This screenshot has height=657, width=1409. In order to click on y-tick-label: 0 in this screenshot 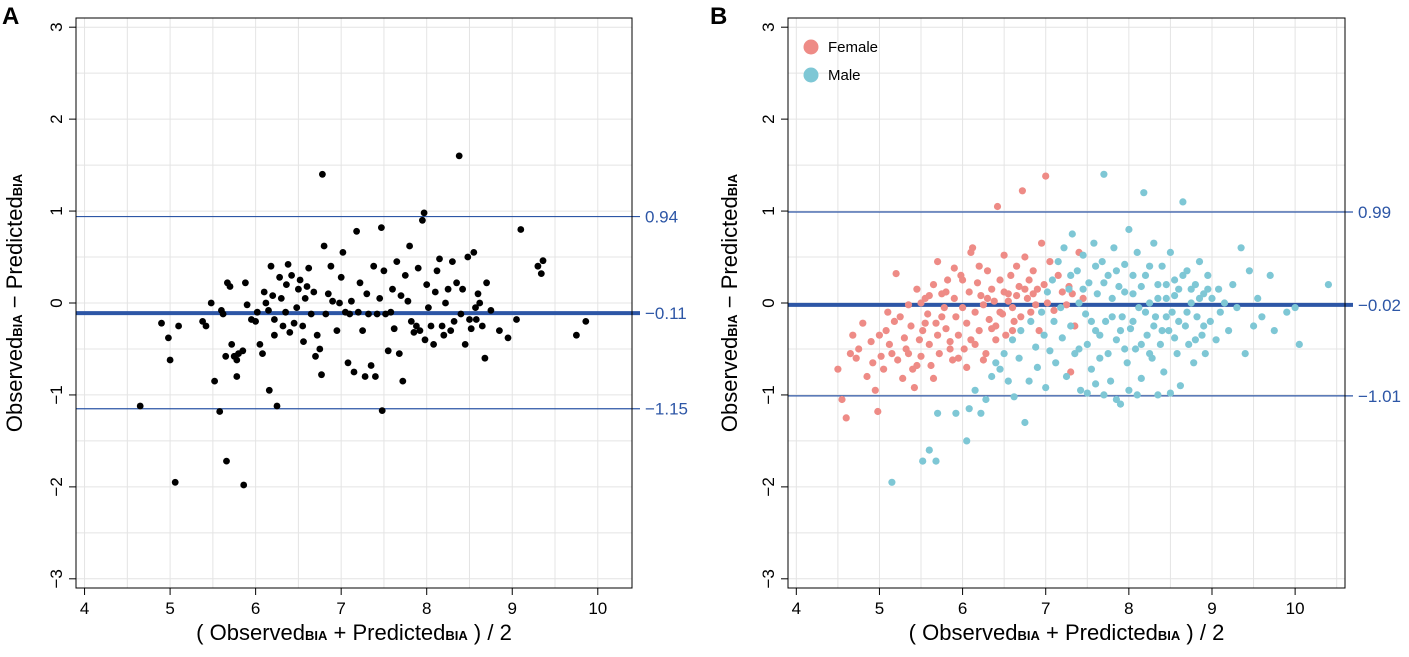, I will do `click(56, 302)`.